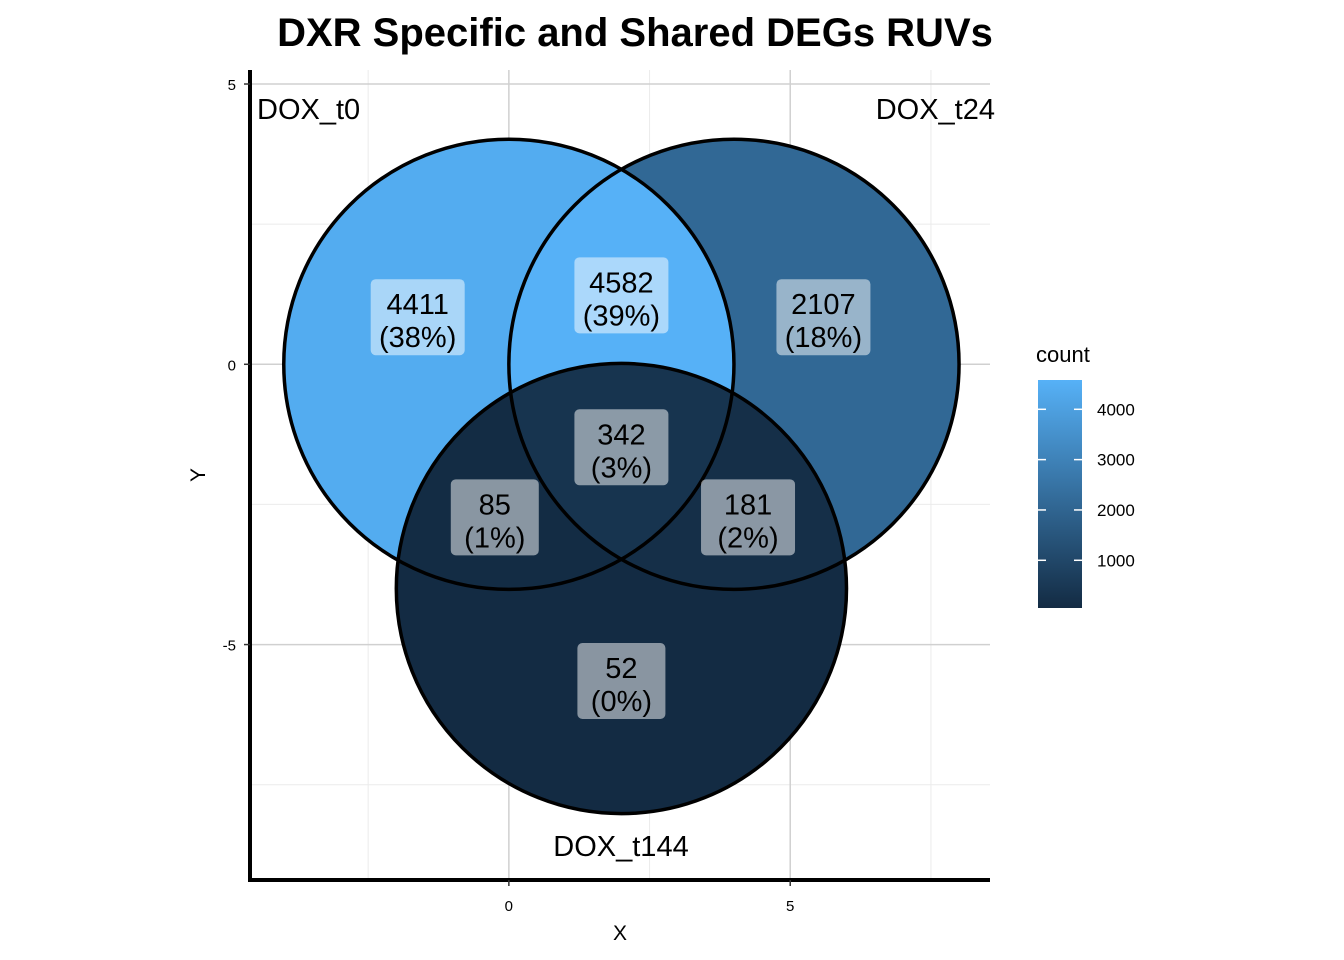 The width and height of the screenshot is (1344, 960). Describe the element at coordinates (509, 906) in the screenshot. I see `x-tick-label: 0` at that location.